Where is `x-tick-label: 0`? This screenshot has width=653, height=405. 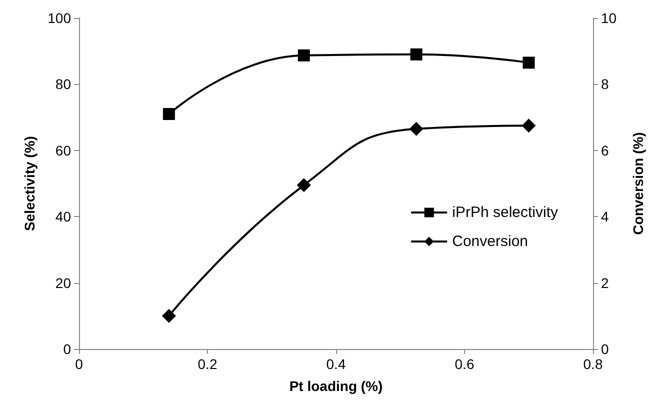 x-tick-label: 0 is located at coordinates (79, 364).